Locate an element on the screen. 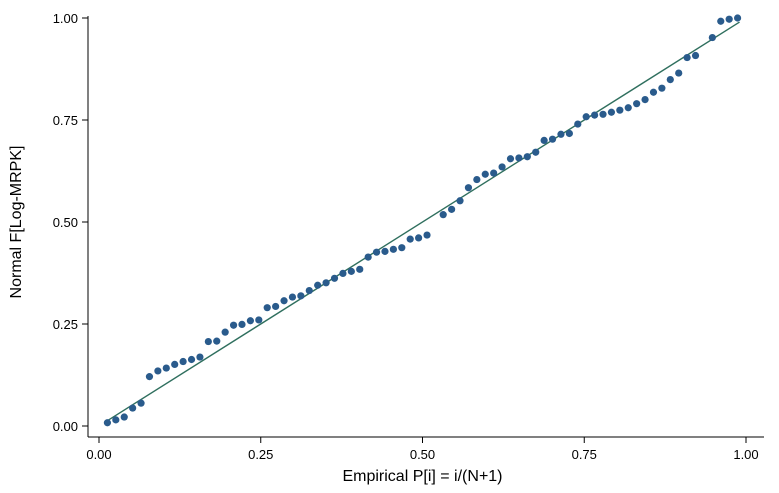  x-axis-title: Empirical P[i] = i/(N+1) is located at coordinates (422, 476).